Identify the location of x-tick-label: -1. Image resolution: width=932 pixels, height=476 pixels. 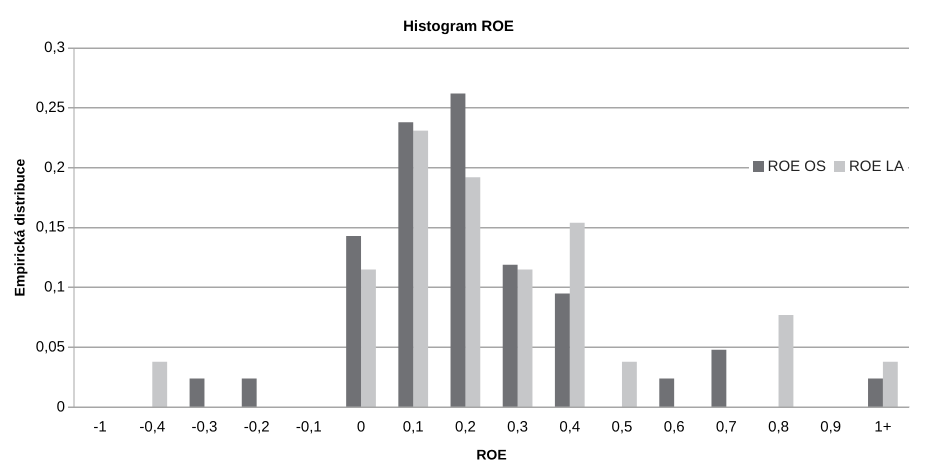
(100, 427).